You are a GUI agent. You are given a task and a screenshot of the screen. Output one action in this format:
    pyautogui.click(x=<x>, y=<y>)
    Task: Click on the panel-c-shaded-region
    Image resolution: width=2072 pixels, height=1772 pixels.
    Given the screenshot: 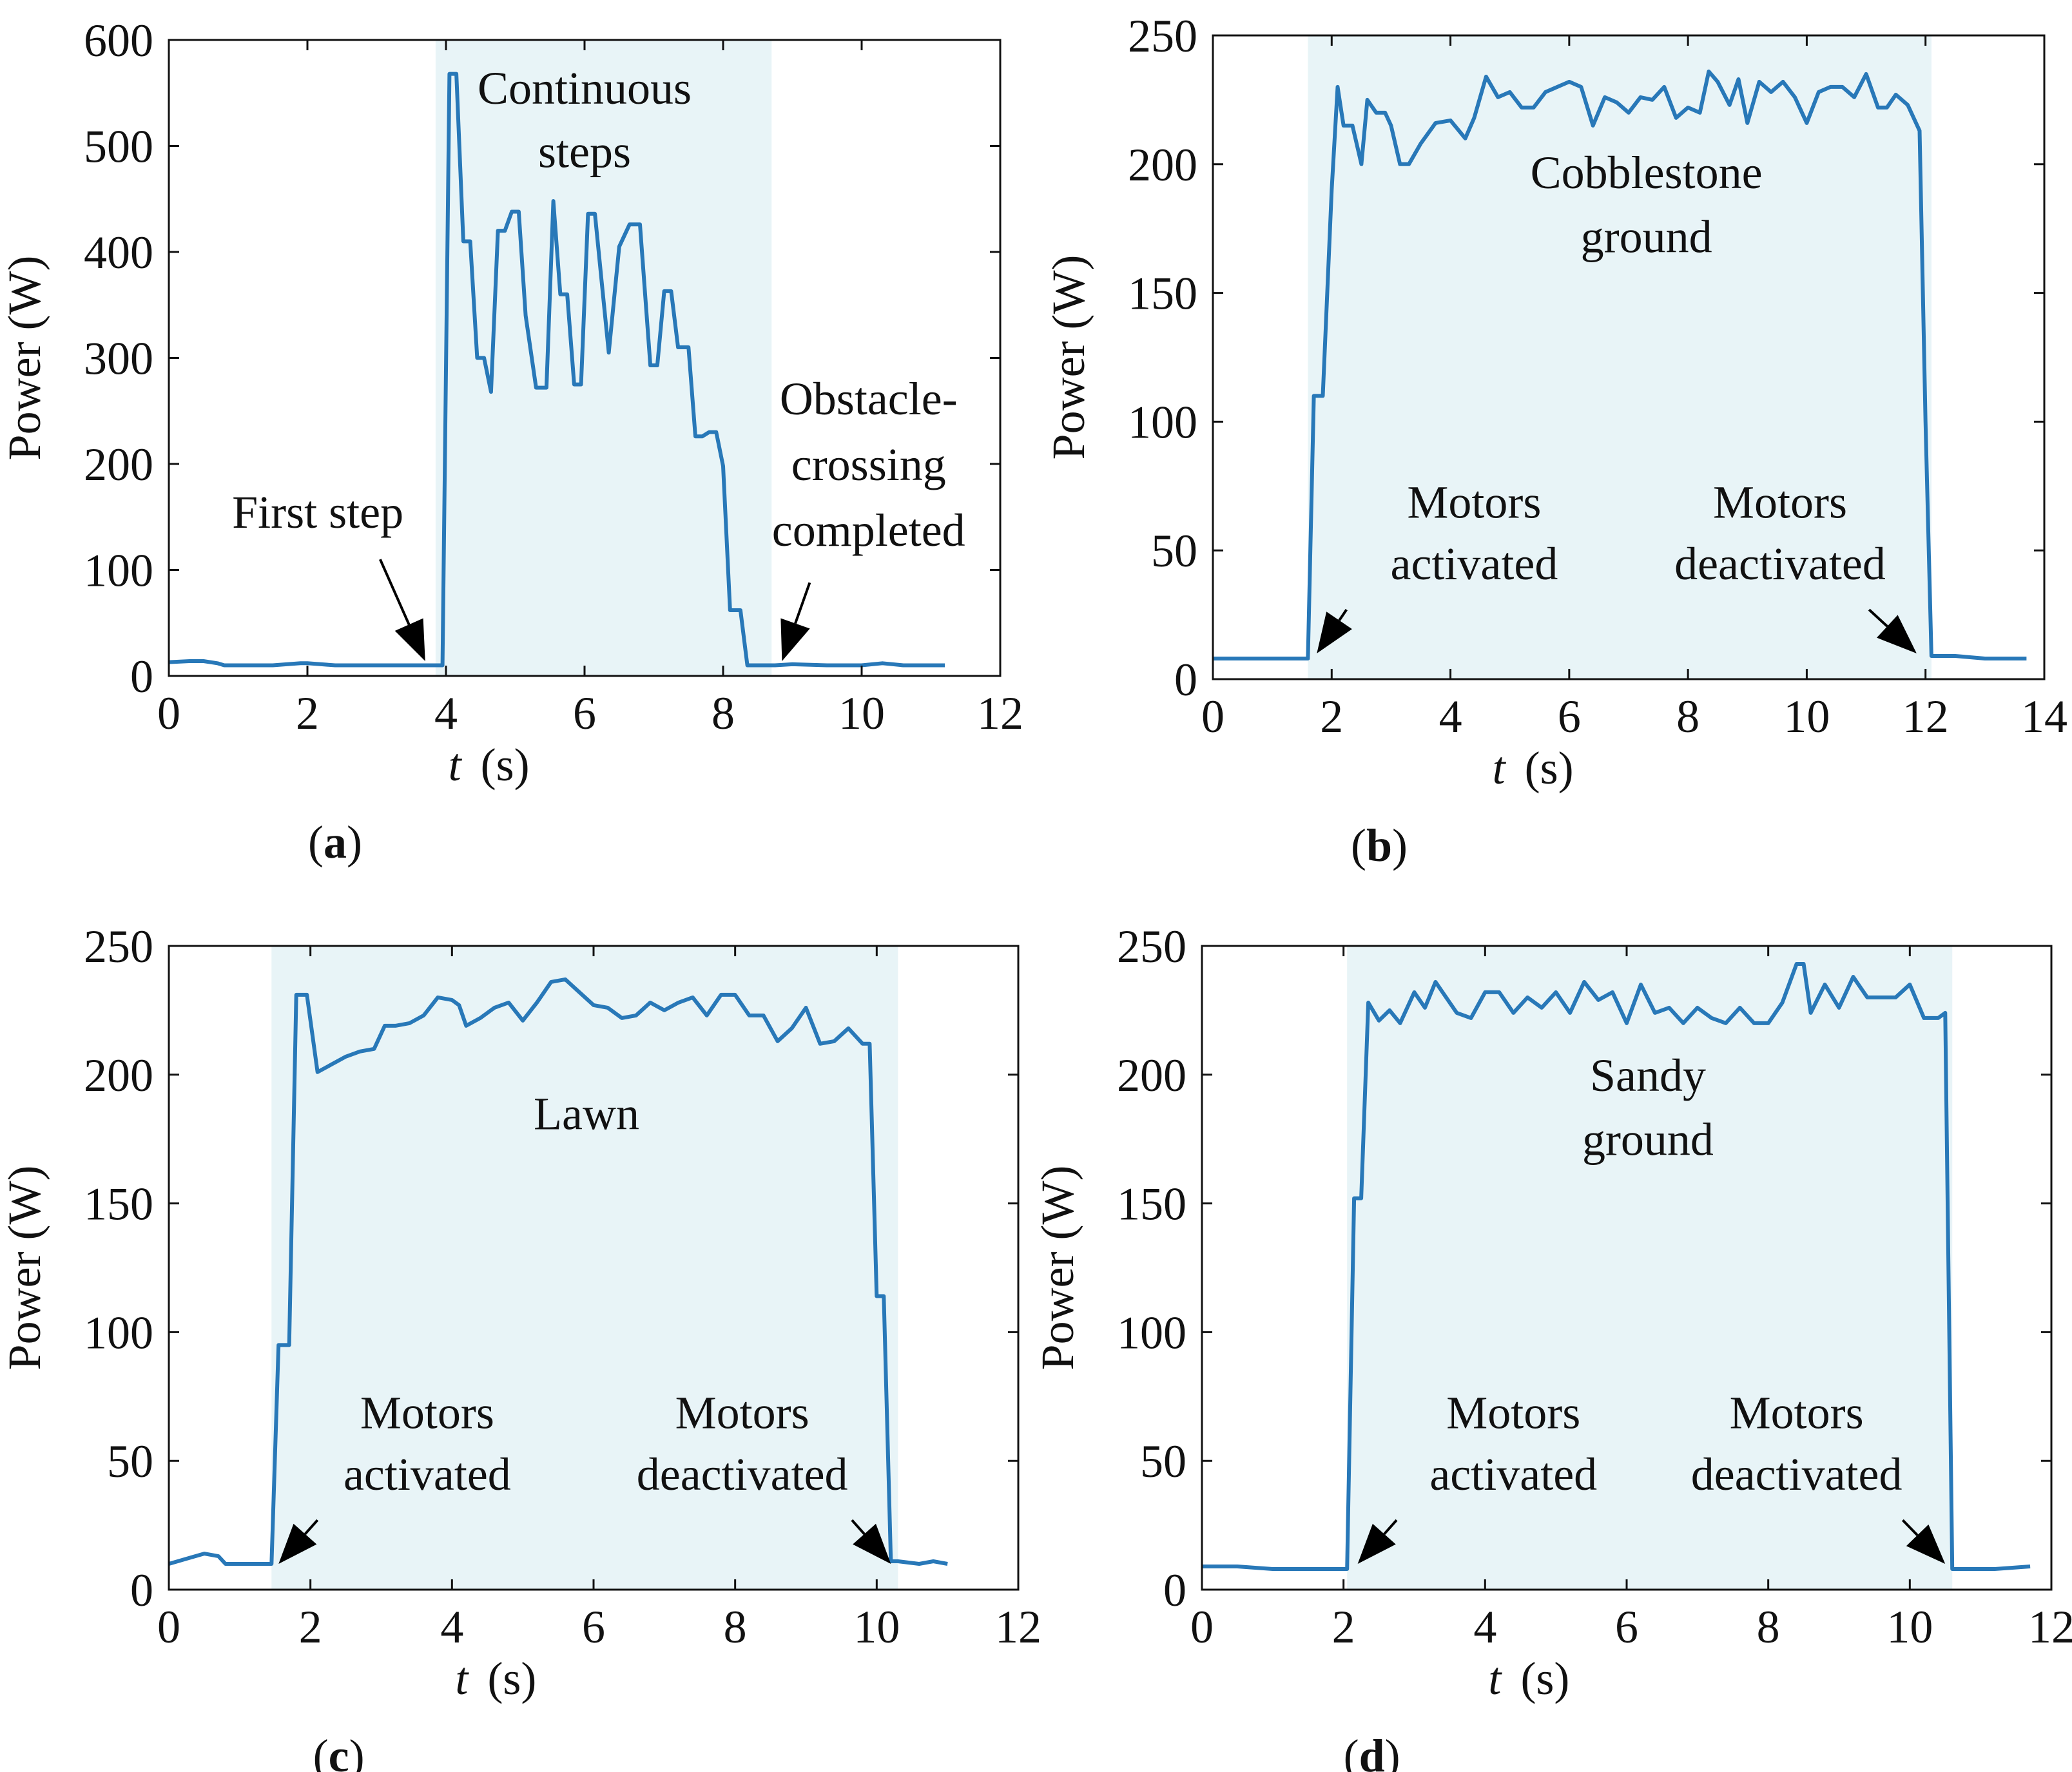 What is the action you would take?
    pyautogui.click(x=584, y=1268)
    